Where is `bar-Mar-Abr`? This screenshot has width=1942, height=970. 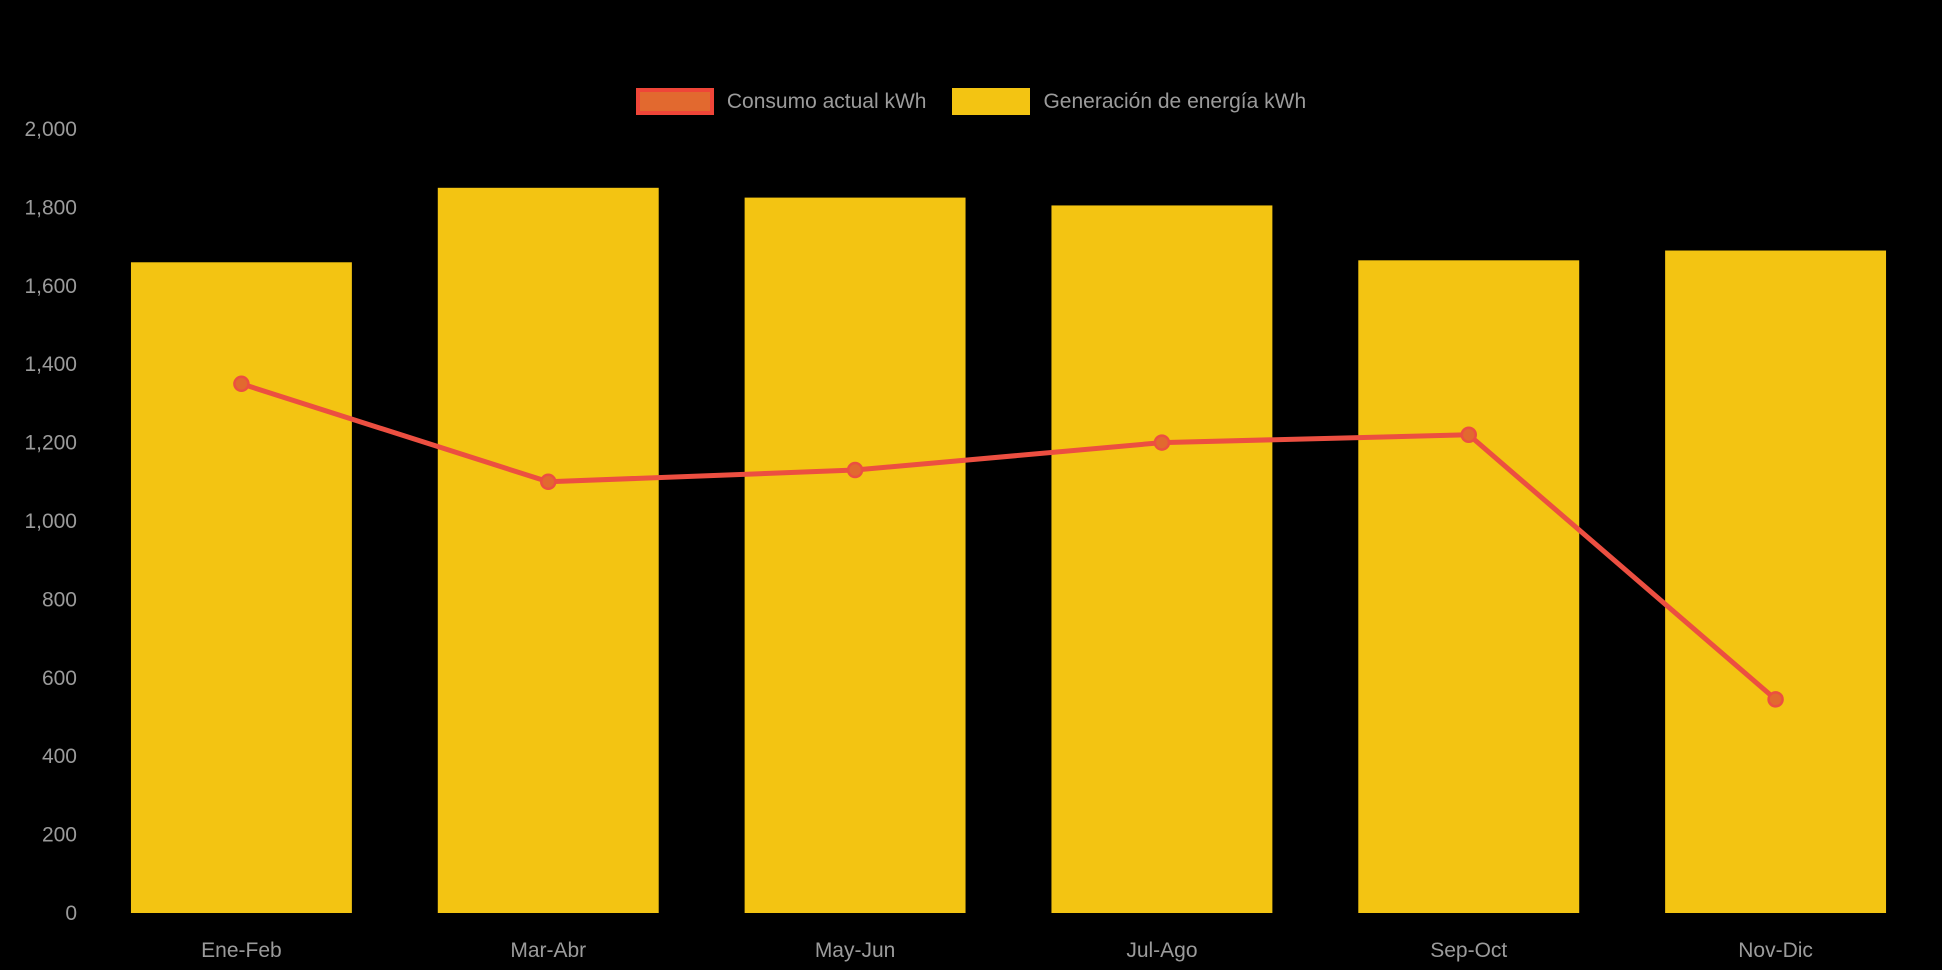 bar-Mar-Abr is located at coordinates (548, 550).